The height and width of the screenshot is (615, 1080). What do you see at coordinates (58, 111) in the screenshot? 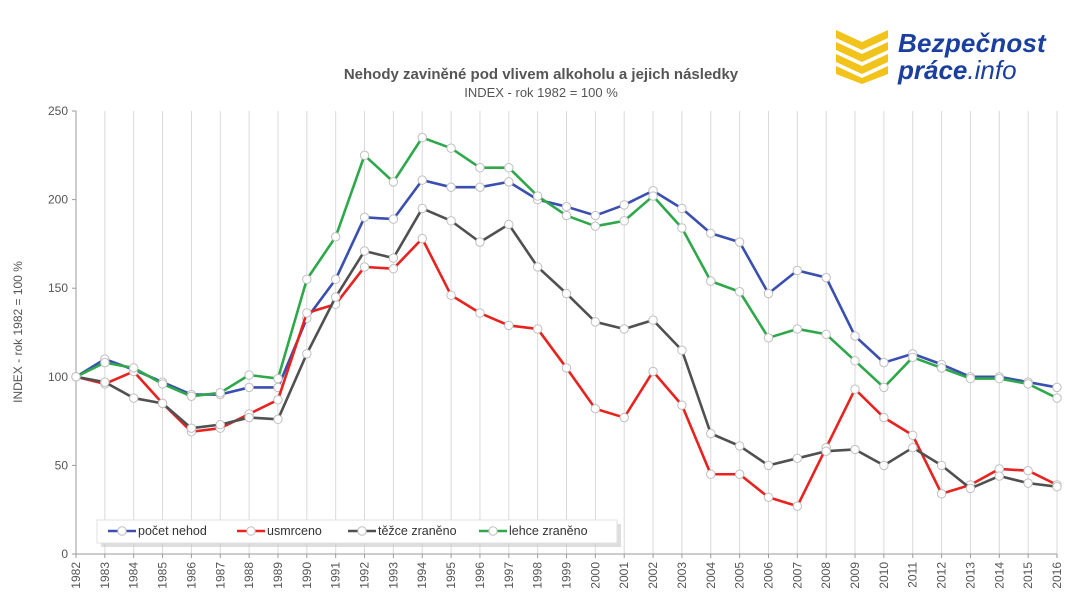
I see `y-tick-label: 250` at bounding box center [58, 111].